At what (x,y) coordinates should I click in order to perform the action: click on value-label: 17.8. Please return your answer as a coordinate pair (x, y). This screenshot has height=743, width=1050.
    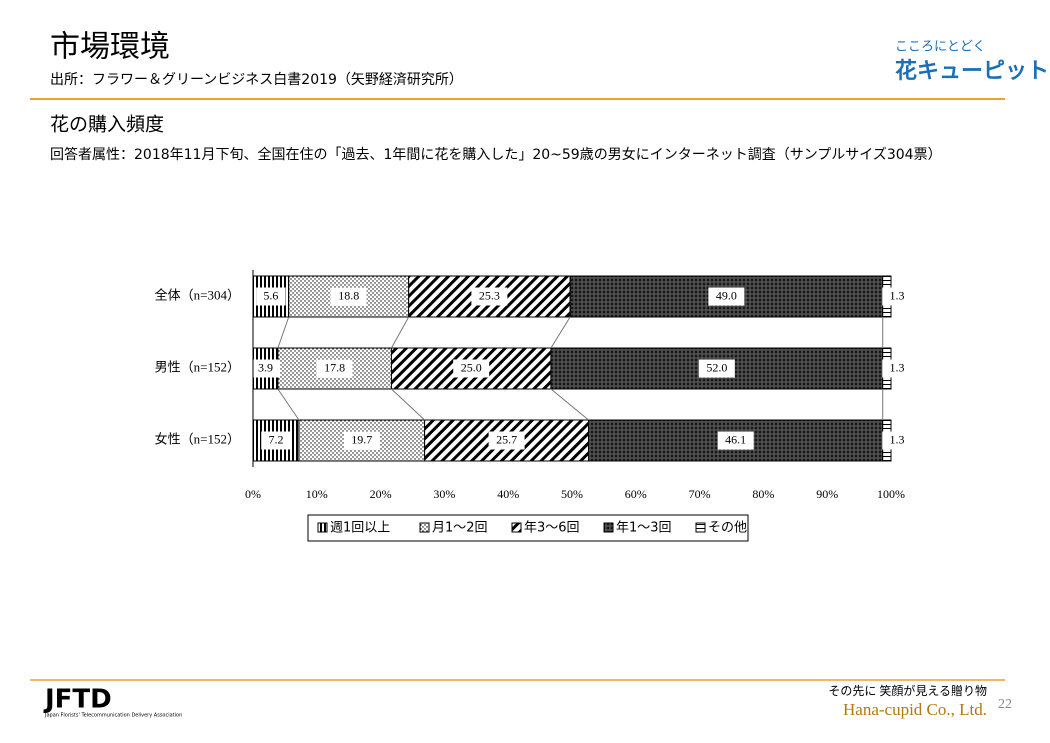
    Looking at the image, I should click on (334, 367).